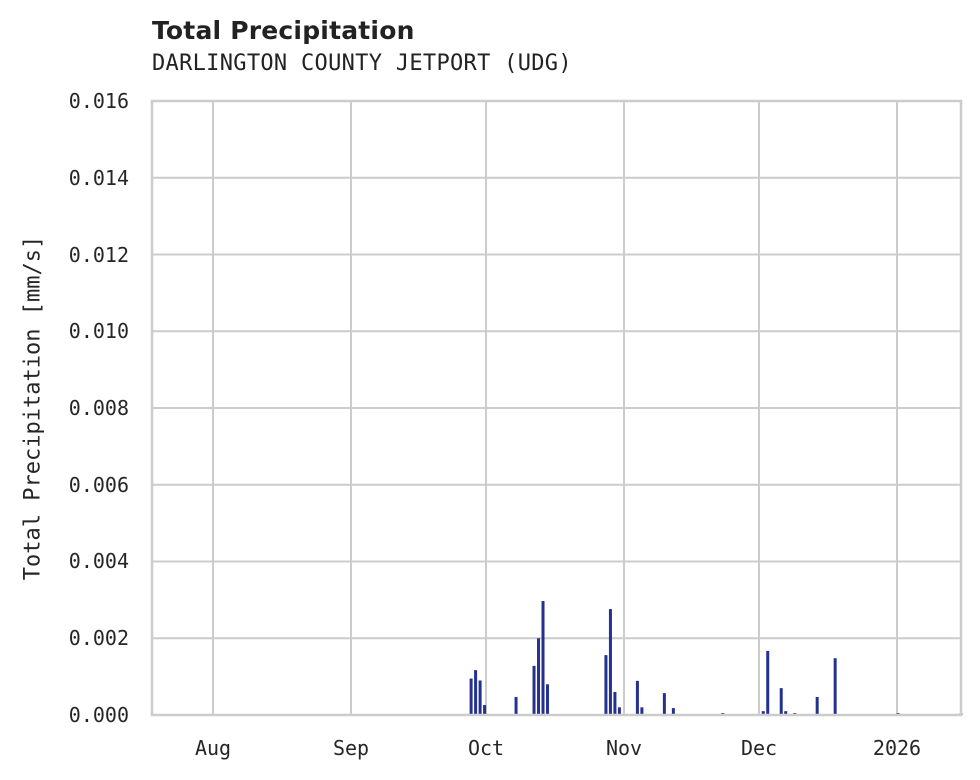 This screenshot has width=980, height=780. I want to click on chart-subtitle: DARLINGTON COUNTY JETPORT (UDG), so click(362, 63).